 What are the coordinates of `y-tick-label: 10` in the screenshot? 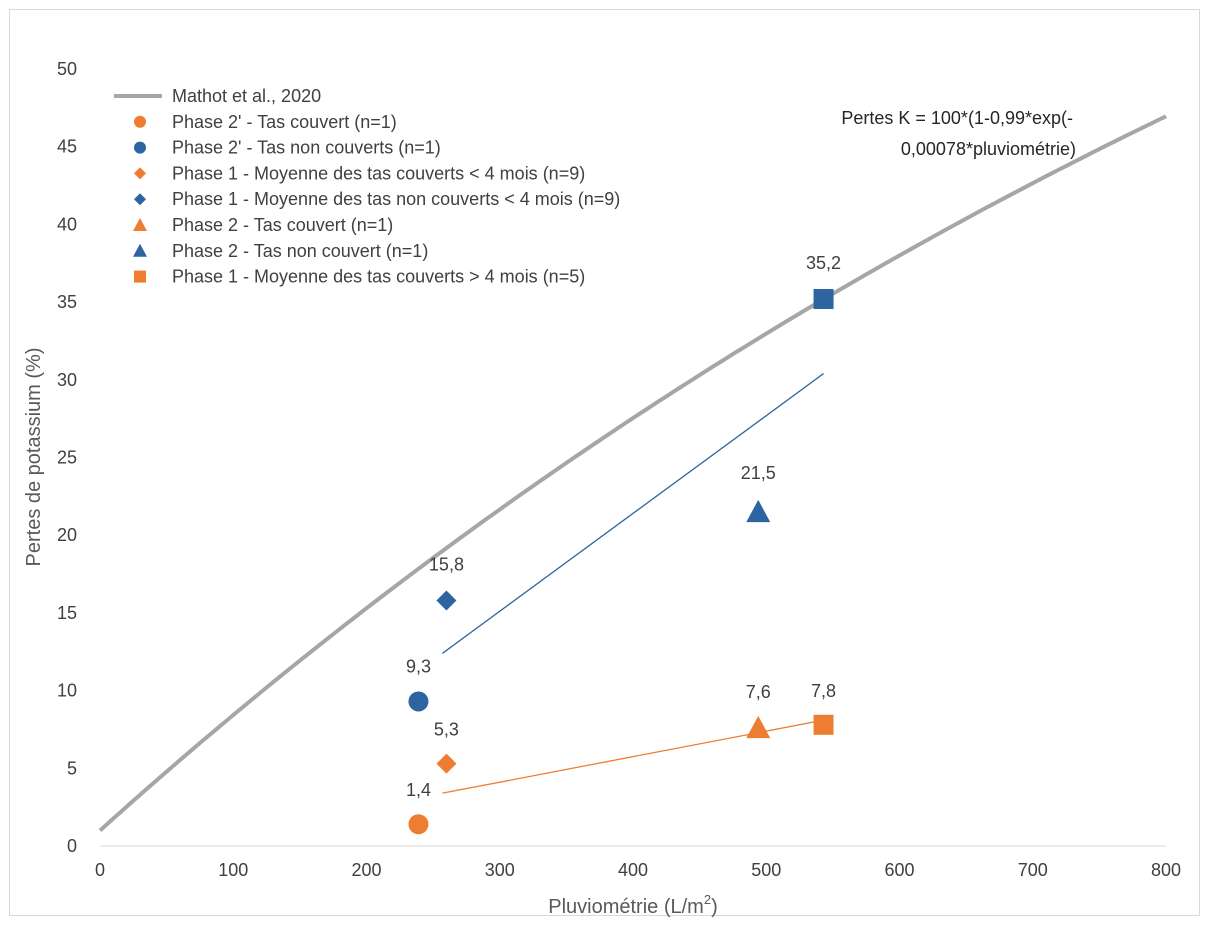 It's located at (67, 691).